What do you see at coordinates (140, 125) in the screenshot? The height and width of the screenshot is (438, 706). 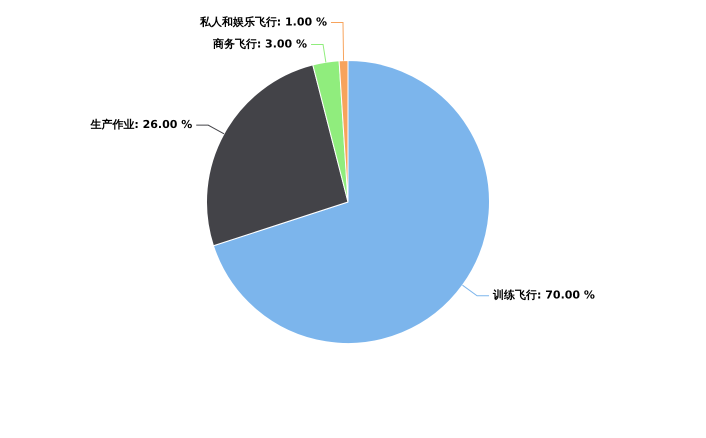 I see `slice-label: 生产作业: 26.00 %` at bounding box center [140, 125].